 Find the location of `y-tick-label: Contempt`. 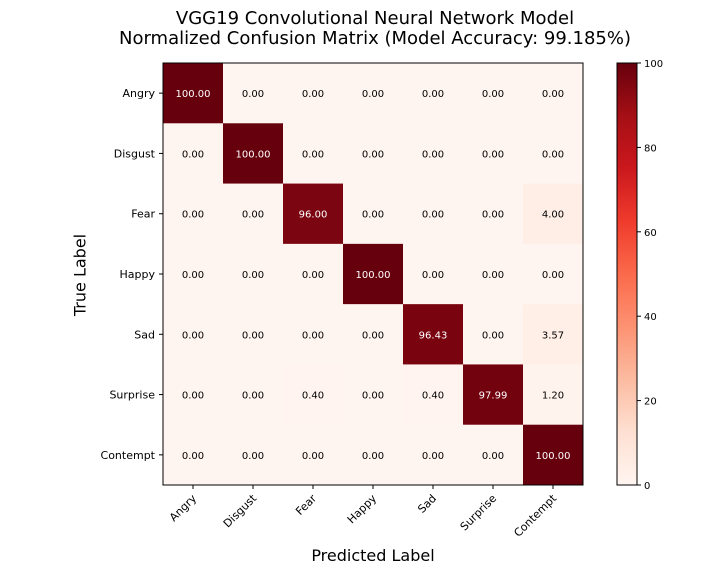

y-tick-label: Contempt is located at coordinates (128, 455).